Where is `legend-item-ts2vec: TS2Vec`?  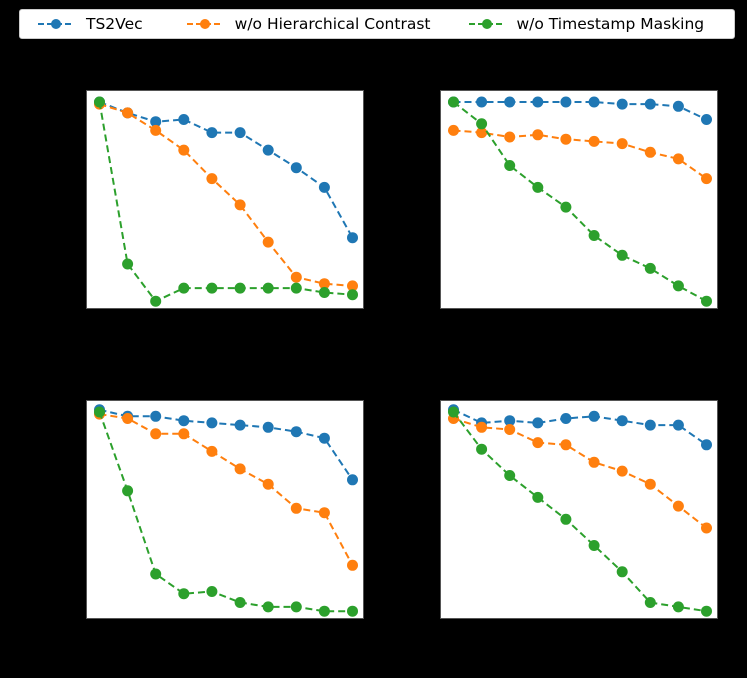
legend-item-ts2vec: TS2Vec is located at coordinates (90, 24).